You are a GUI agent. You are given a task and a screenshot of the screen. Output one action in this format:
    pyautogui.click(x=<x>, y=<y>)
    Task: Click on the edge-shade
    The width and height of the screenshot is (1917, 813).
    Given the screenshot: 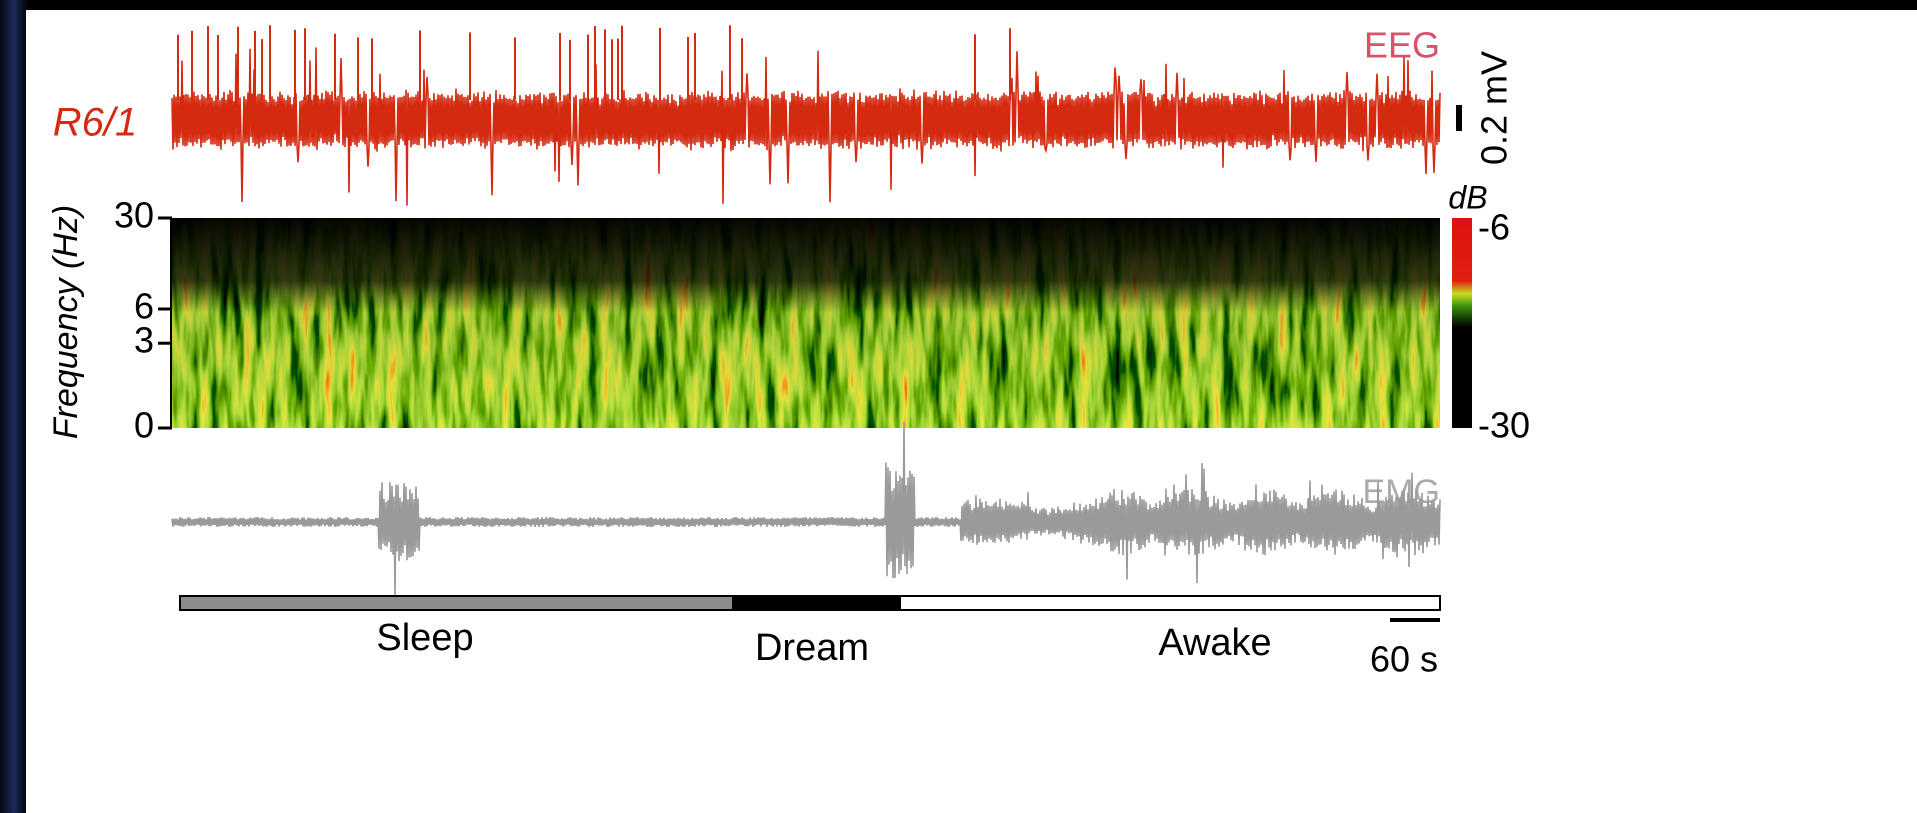 What is the action you would take?
    pyautogui.click(x=14, y=406)
    